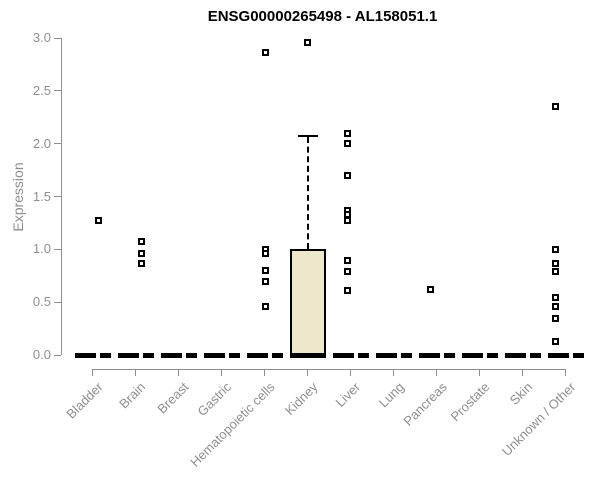  Describe the element at coordinates (132, 395) in the screenshot. I see `x-tick-label: Brain` at that location.